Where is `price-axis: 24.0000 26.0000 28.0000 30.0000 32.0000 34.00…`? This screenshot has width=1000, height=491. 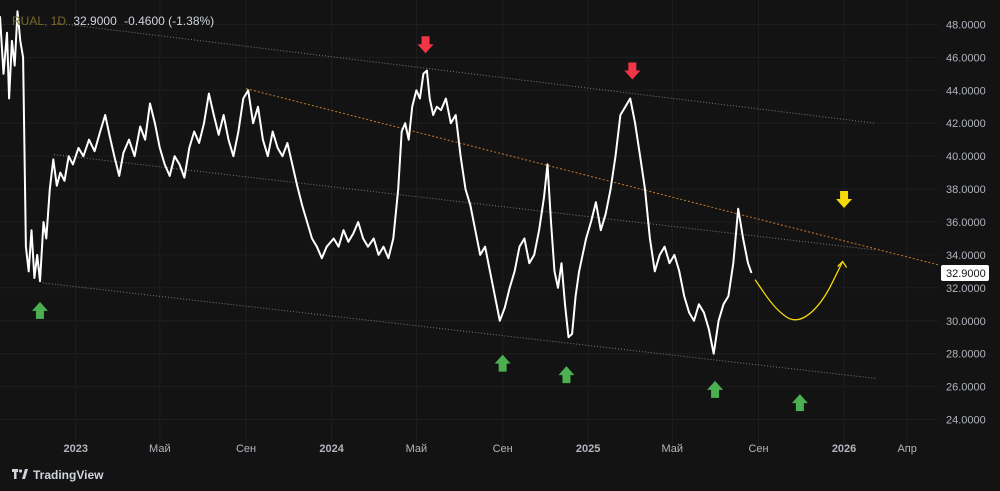
price-axis: 24.0000 26.0000 28.0000 30.0000 32.0000 34.00… is located at coordinates (965, 223).